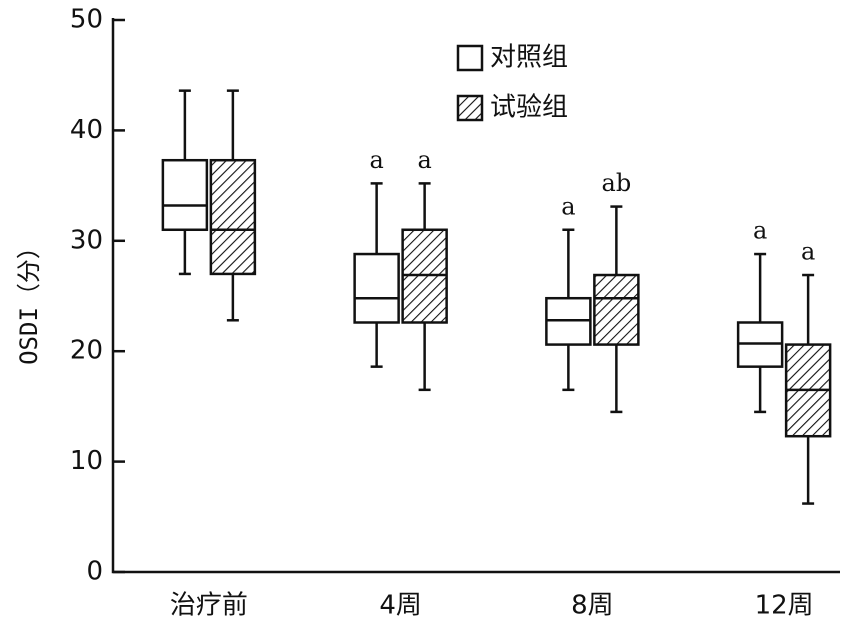  Describe the element at coordinates (86, 20) in the screenshot. I see `y-tick-label: 50` at that location.